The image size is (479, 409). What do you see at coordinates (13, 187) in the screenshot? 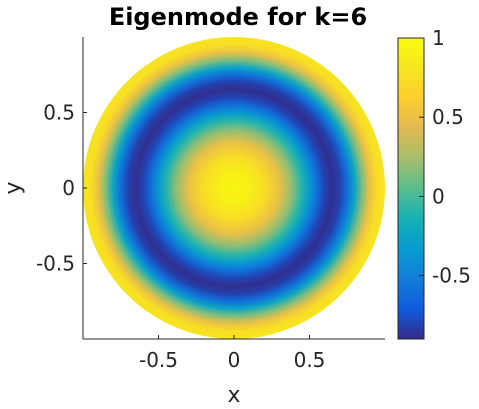
I see `y-axis-label: y` at bounding box center [13, 187].